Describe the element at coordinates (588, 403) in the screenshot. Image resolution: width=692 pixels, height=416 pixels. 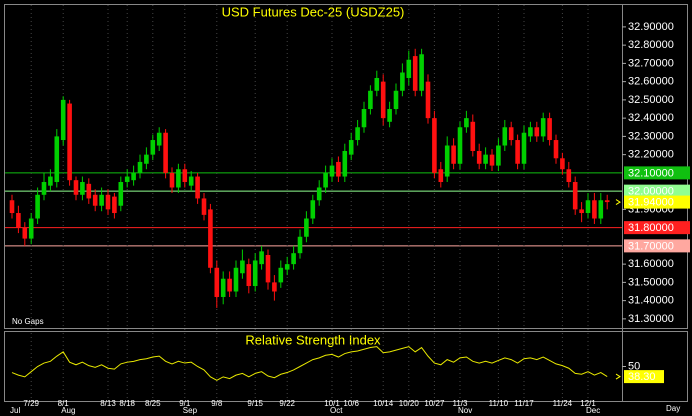
I see `x-tick-label: 12/1` at that location.